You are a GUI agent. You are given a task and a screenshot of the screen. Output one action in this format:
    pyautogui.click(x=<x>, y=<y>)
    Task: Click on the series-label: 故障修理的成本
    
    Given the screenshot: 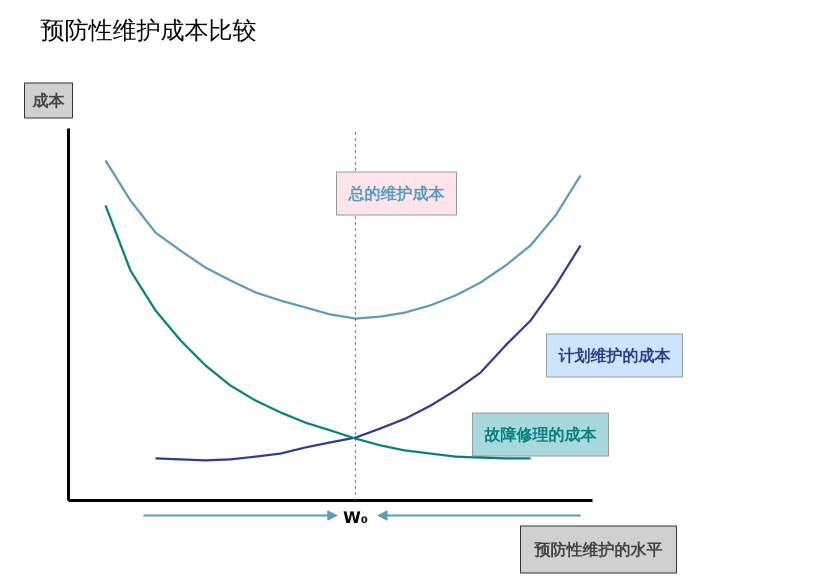 What is the action you would take?
    pyautogui.click(x=541, y=434)
    